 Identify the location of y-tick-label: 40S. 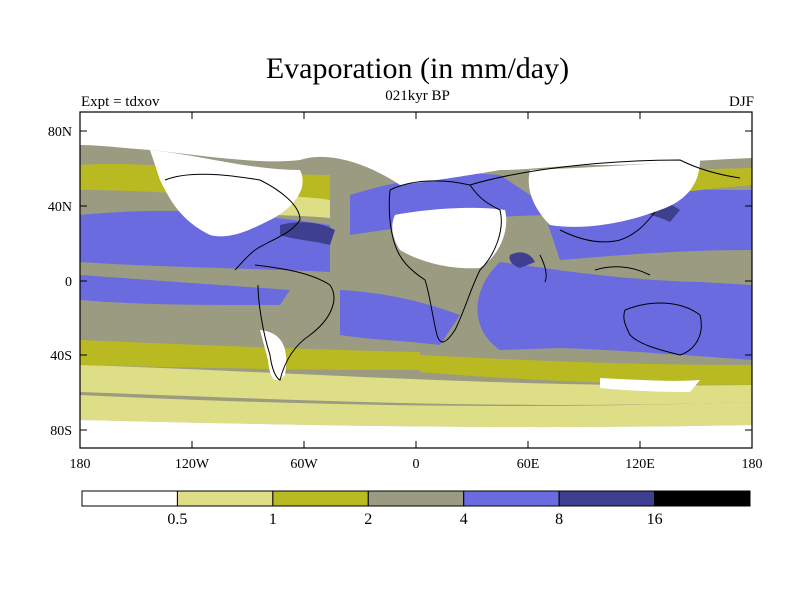
(61, 356).